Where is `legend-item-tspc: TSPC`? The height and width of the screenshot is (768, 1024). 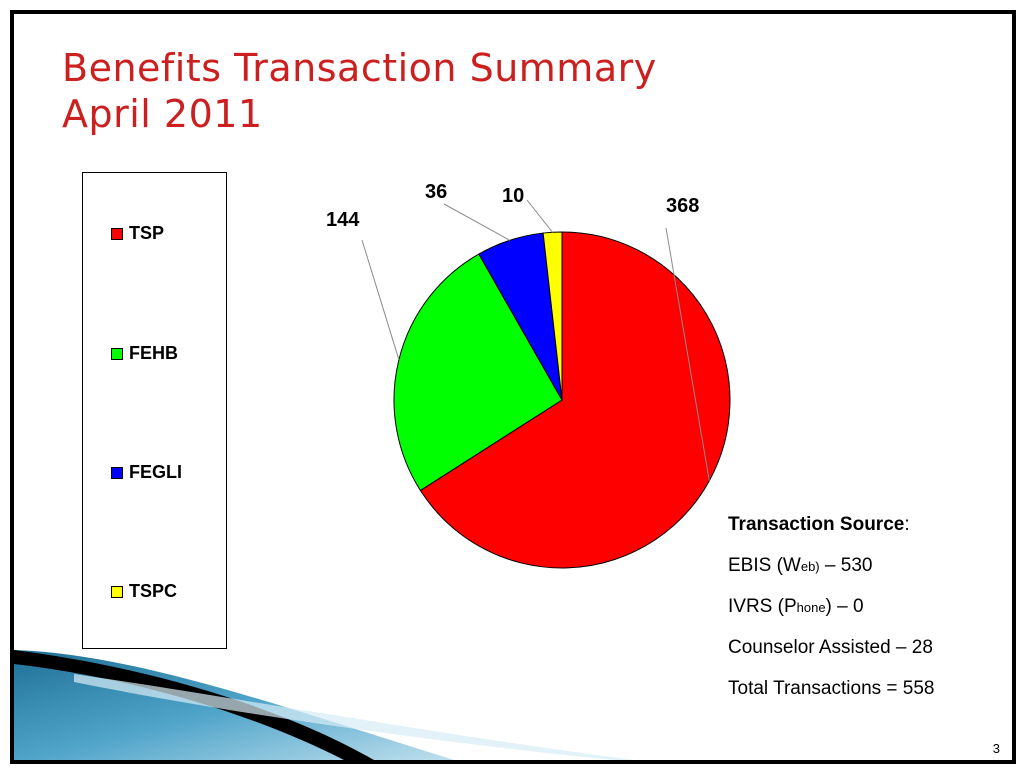
legend-item-tspc: TSPC is located at coordinates (144, 591).